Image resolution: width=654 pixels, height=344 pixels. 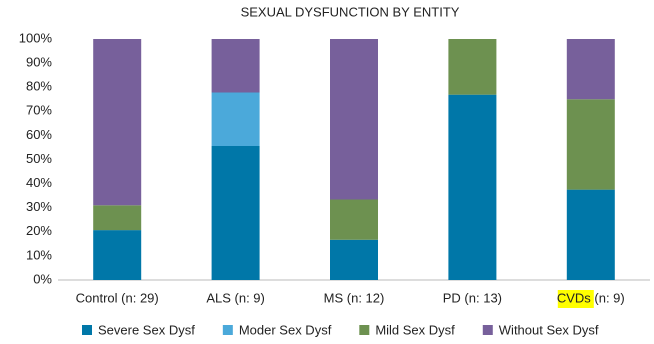 I want to click on y-tick-label: 40%, so click(x=39, y=182).